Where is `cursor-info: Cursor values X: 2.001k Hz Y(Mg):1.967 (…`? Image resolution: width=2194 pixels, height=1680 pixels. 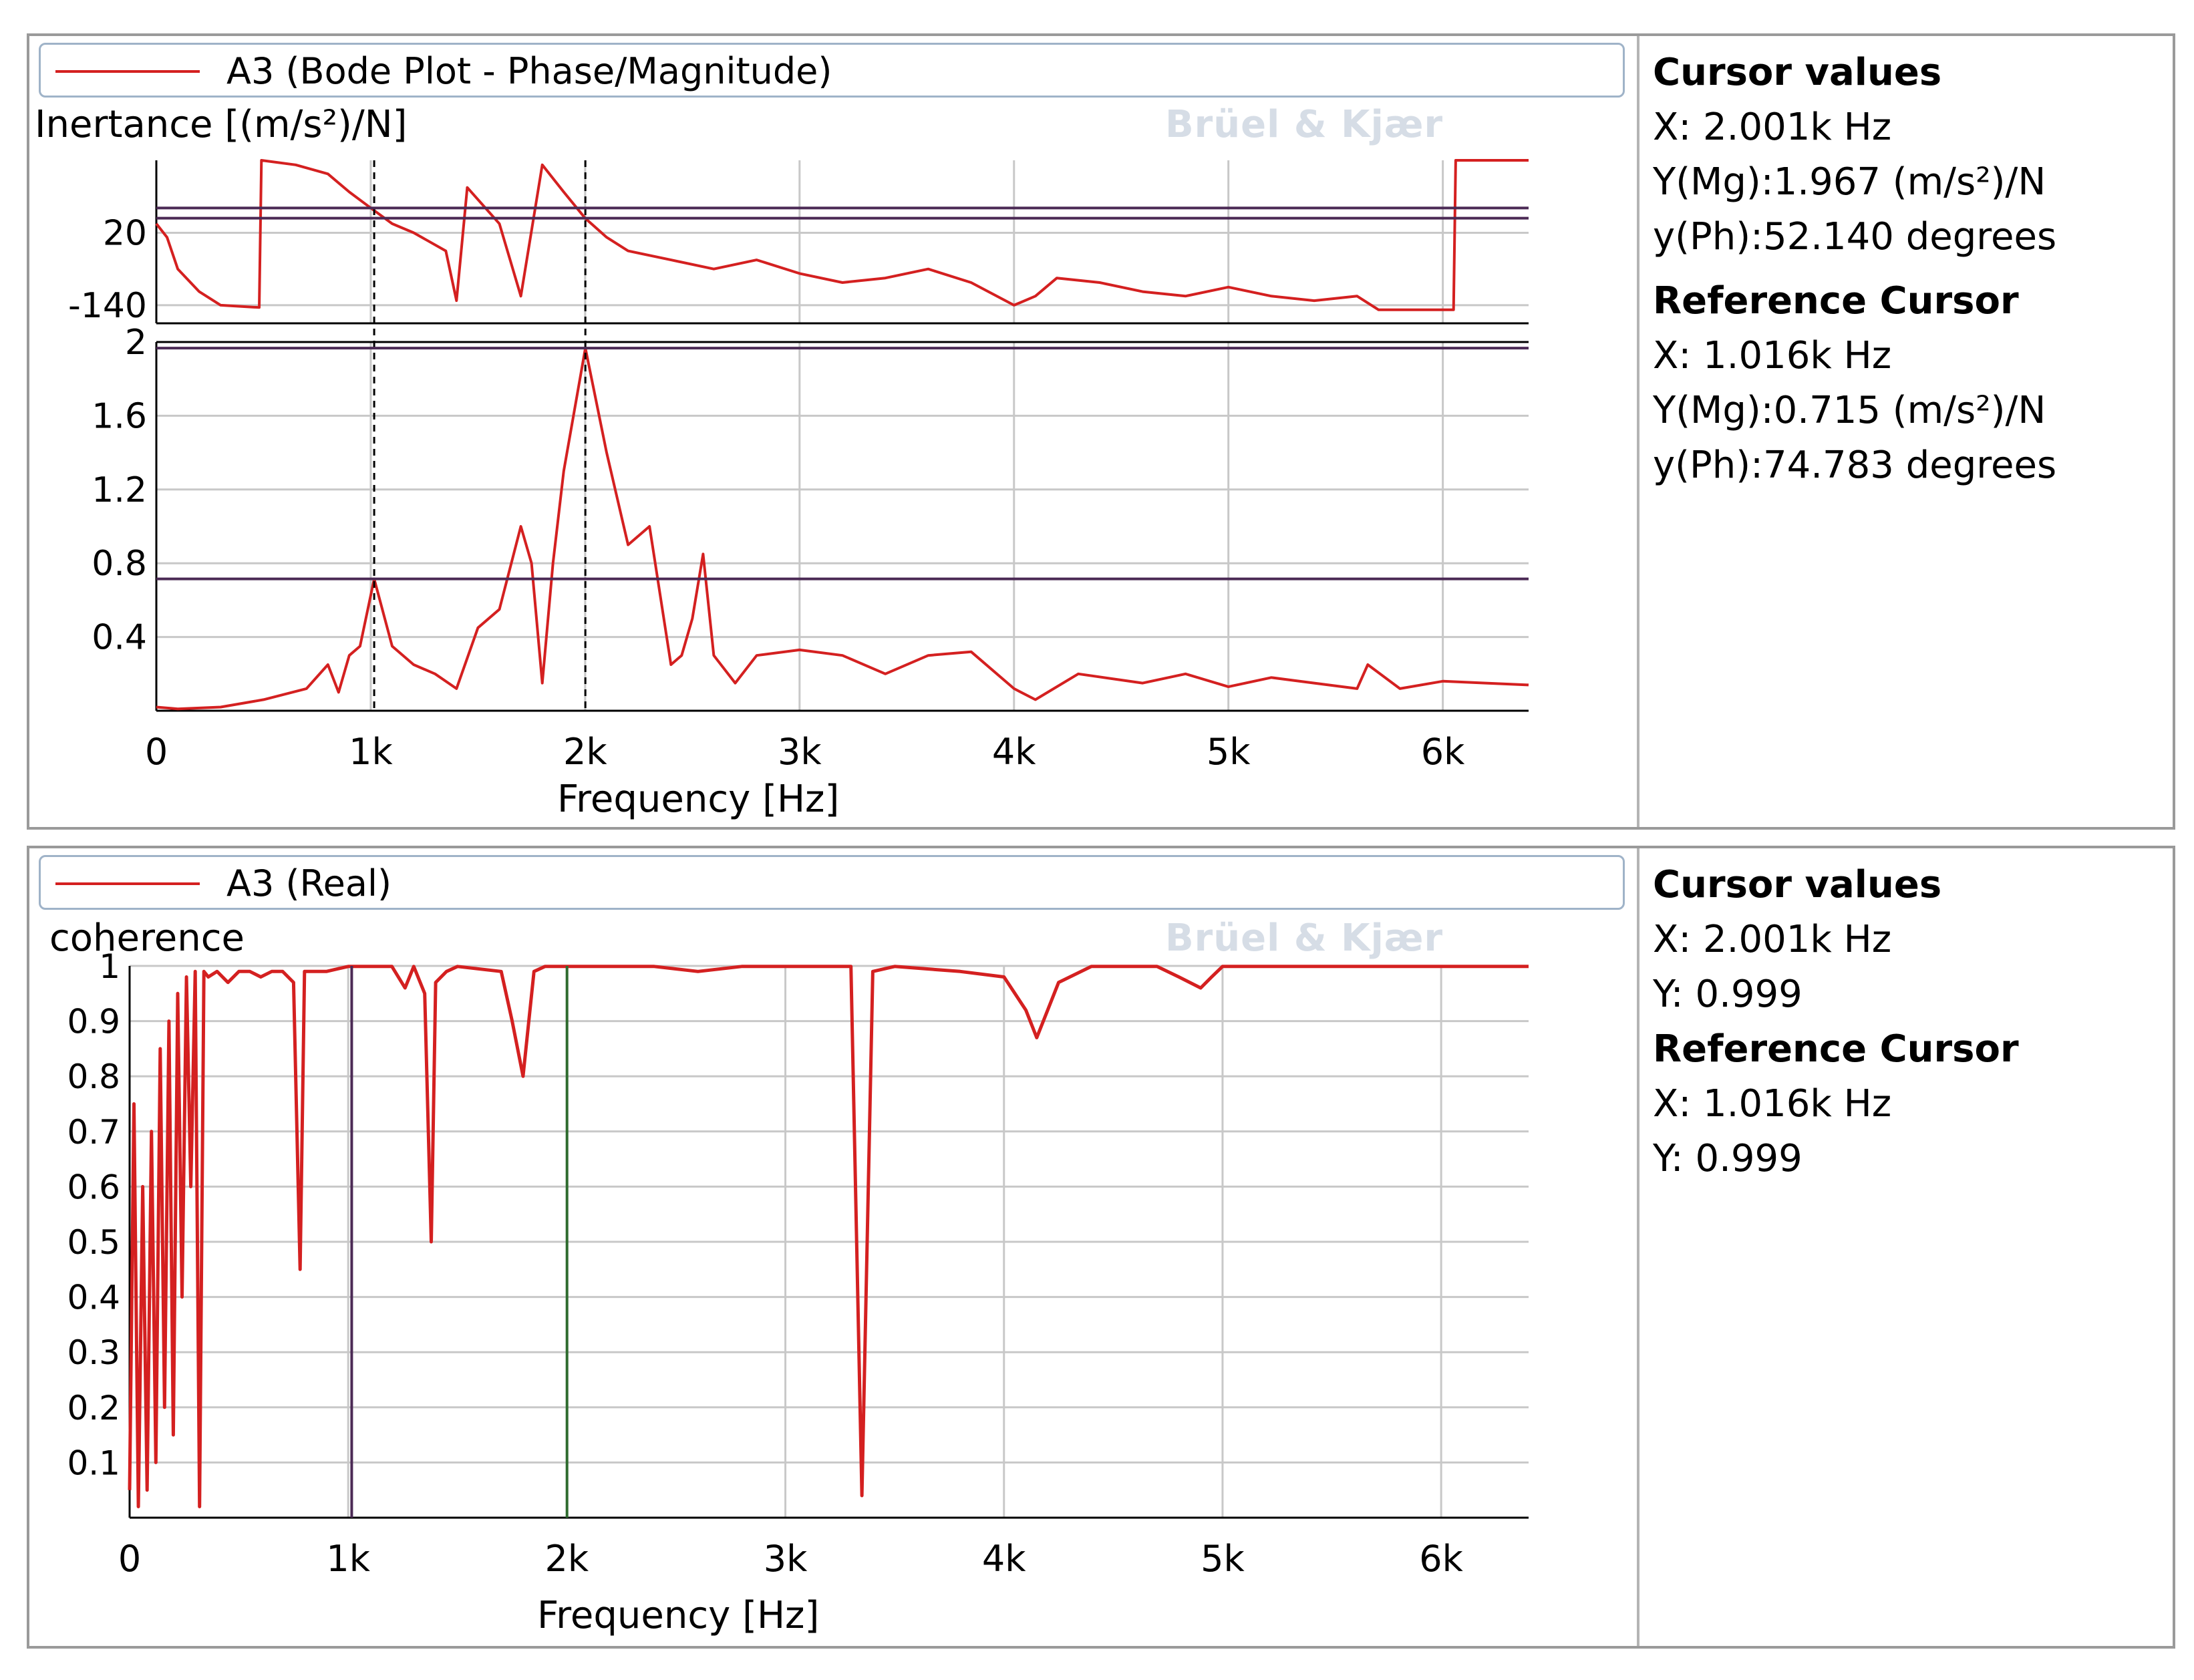 cursor-info: Cursor values X: 2.001k Hz Y(Mg):1.967 (… is located at coordinates (1854, 269).